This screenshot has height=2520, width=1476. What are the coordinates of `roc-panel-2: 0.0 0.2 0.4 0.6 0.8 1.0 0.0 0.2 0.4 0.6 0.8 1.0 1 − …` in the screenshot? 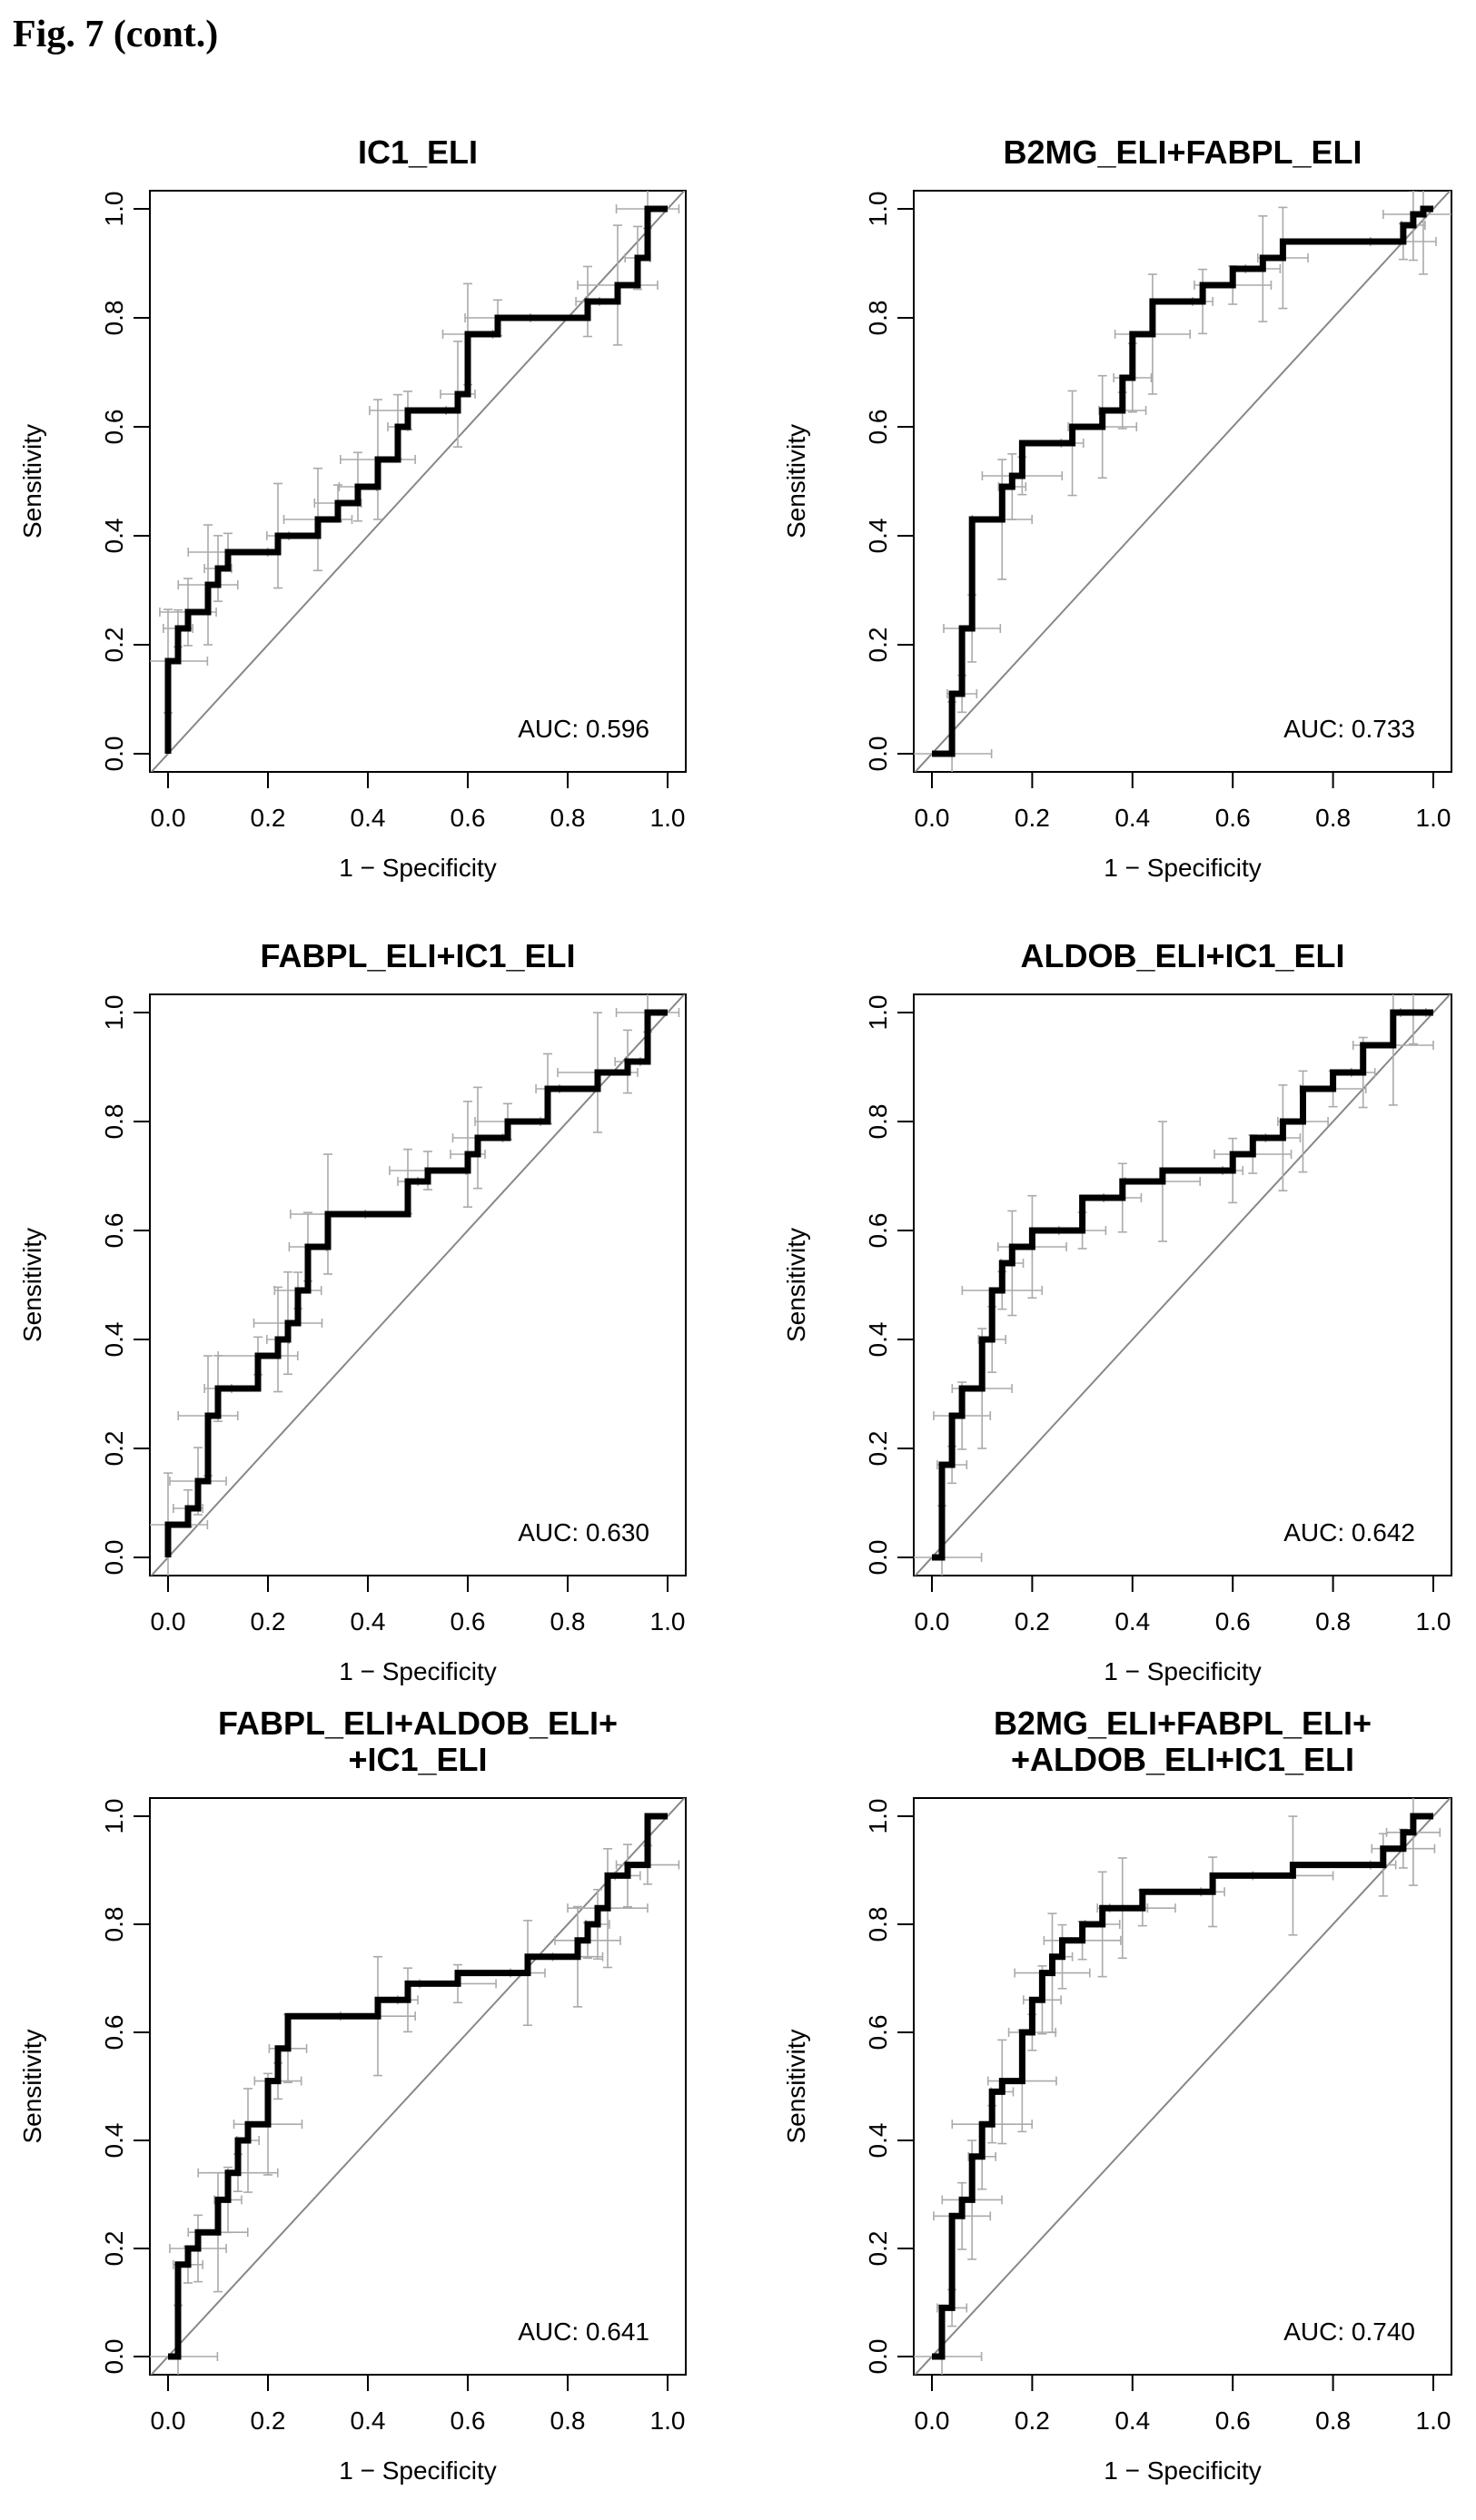 It's located at (1117, 508).